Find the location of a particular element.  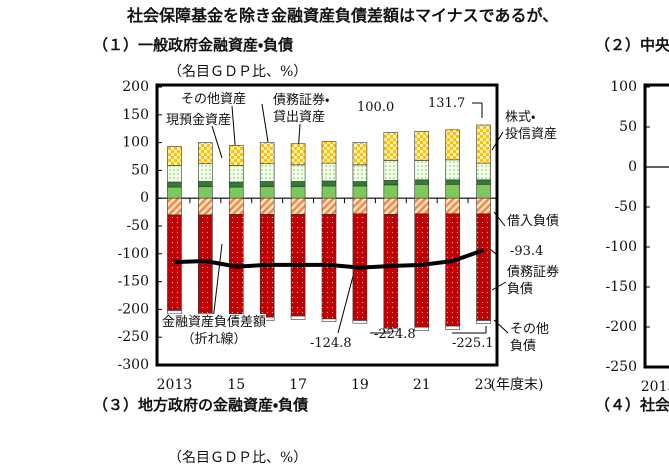

series-label: 株式・ 投信資産 is located at coordinates (531, 126).